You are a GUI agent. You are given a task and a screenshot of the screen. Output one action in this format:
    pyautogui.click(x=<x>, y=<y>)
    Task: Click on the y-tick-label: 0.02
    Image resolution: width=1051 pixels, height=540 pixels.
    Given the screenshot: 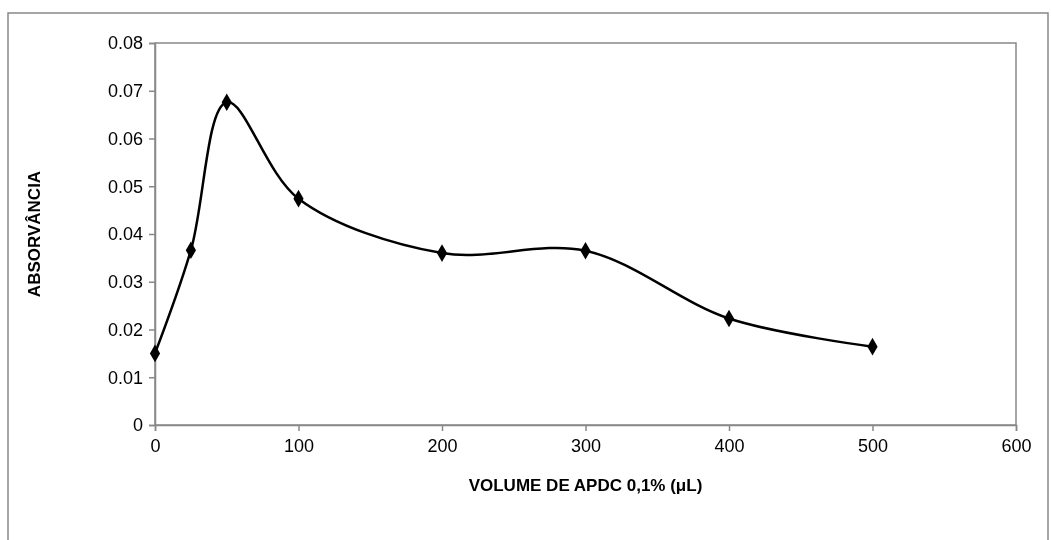 What is the action you would take?
    pyautogui.click(x=125, y=329)
    